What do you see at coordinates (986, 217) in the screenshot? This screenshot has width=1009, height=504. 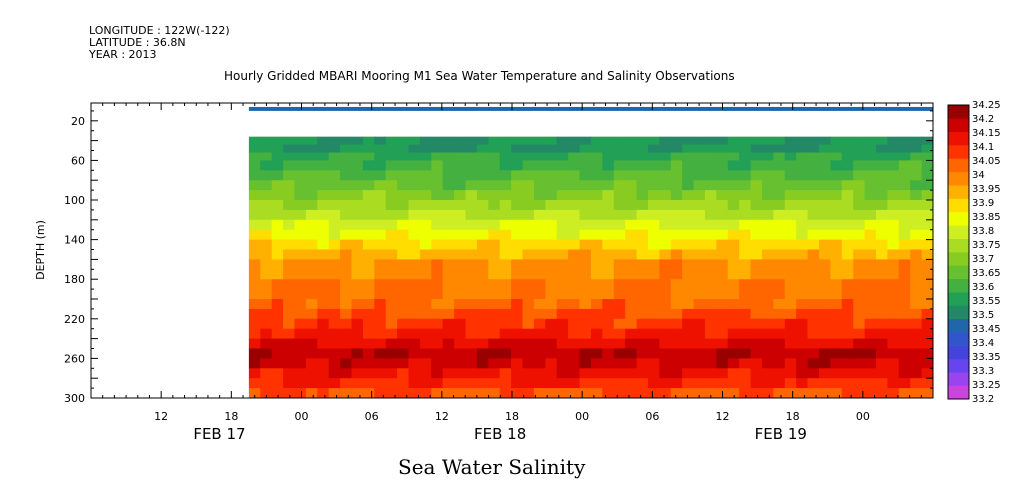 I see `colorbar-label: 33.85` at bounding box center [986, 217].